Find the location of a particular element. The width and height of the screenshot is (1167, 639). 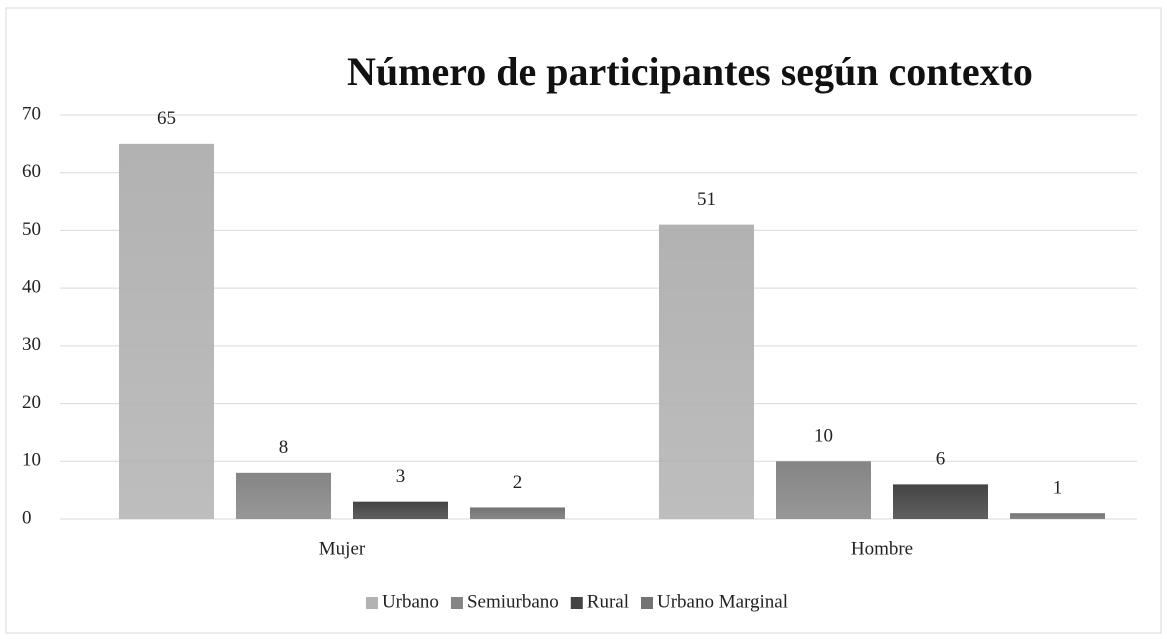

y-tick-label: 70 is located at coordinates (31, 113).